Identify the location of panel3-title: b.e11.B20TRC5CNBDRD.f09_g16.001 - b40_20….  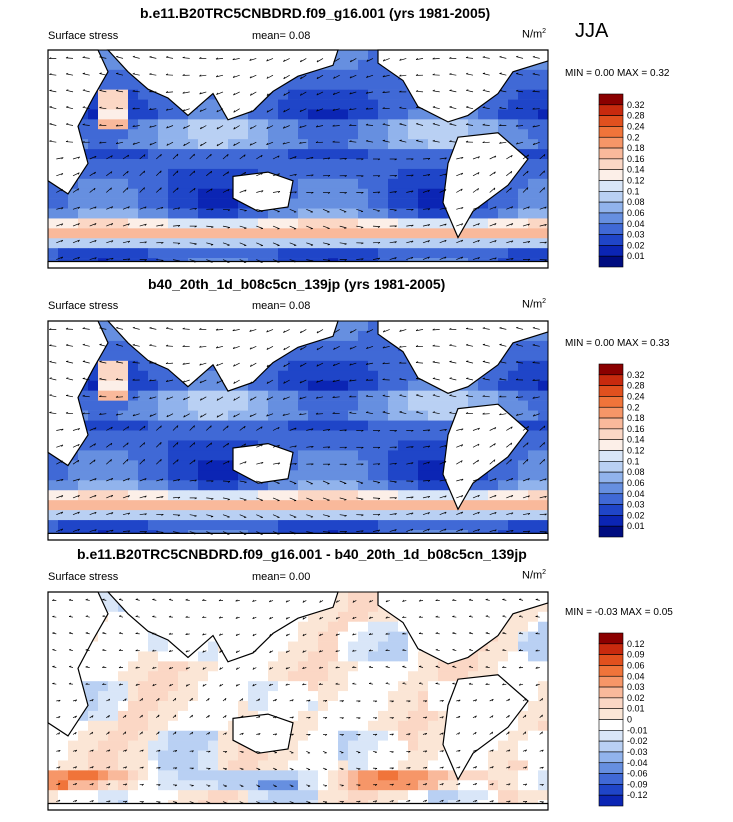
(302, 554).